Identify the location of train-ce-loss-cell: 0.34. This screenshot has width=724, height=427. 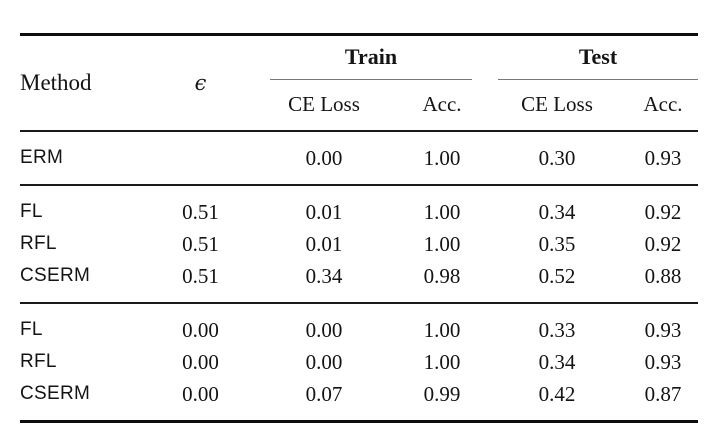
(324, 282).